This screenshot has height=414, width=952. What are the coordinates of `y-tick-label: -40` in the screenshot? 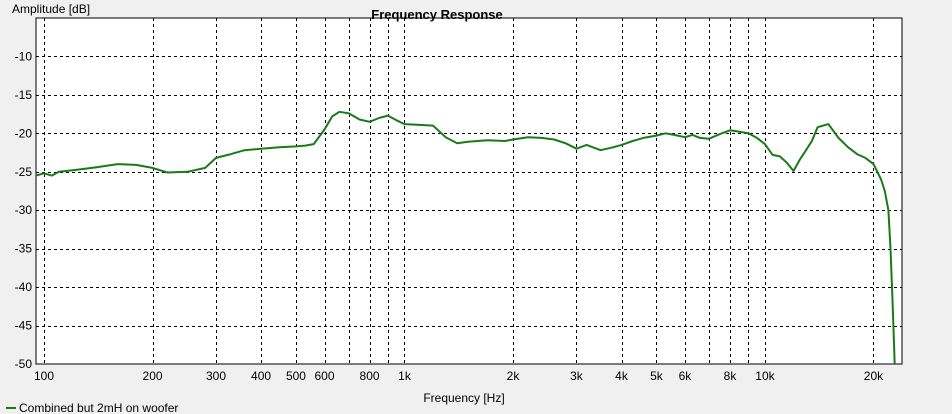 It's located at (24, 287).